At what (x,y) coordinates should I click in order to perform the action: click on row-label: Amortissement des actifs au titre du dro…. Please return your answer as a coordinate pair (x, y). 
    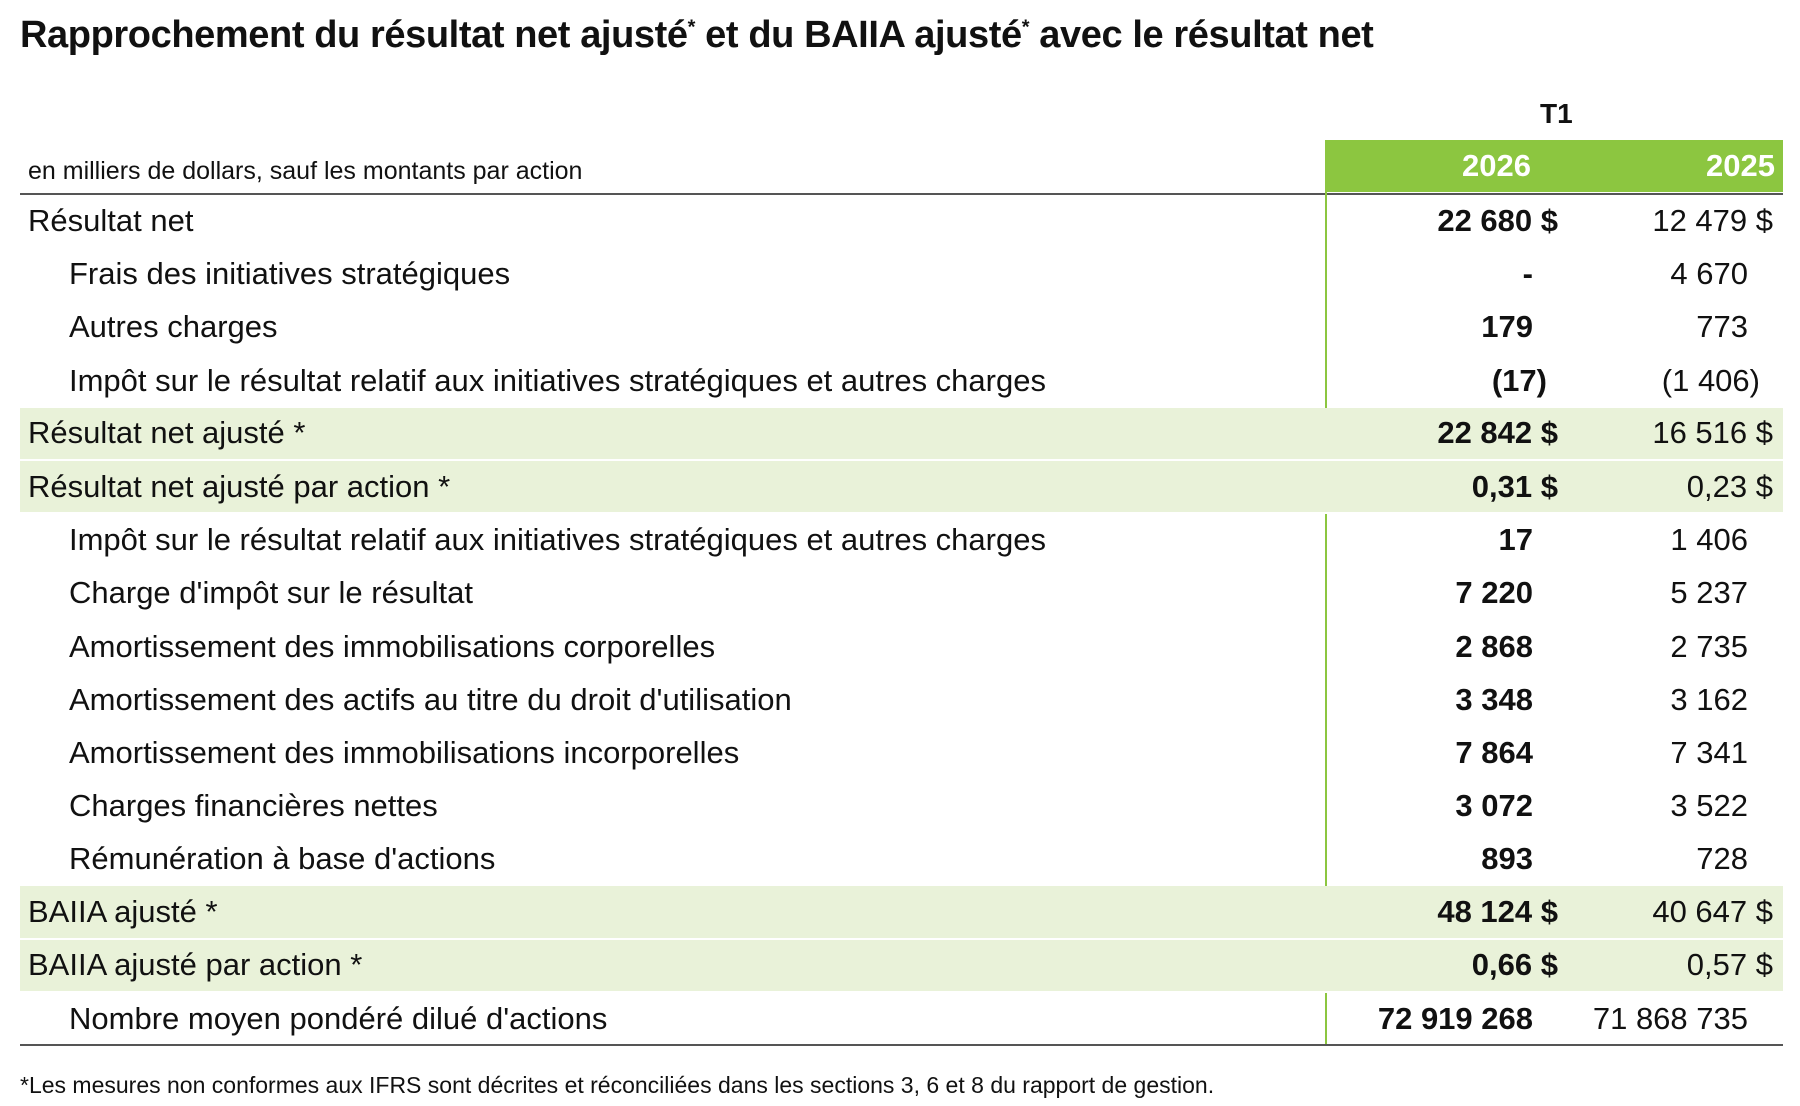
    Looking at the image, I should click on (430, 699).